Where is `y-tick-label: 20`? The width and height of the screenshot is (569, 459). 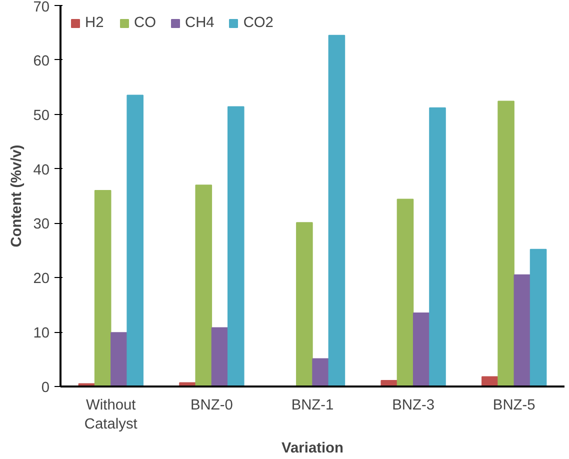
y-tick-label: 20 is located at coordinates (41, 279).